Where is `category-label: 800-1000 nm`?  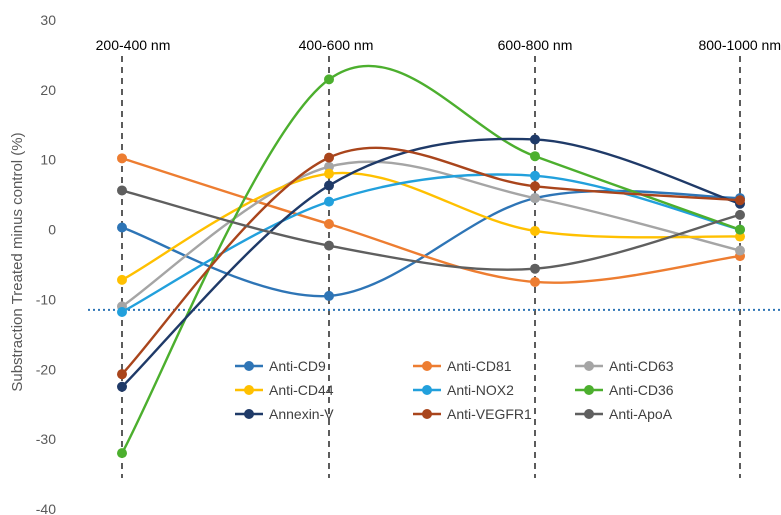
category-label: 800-1000 nm is located at coordinates (739, 45).